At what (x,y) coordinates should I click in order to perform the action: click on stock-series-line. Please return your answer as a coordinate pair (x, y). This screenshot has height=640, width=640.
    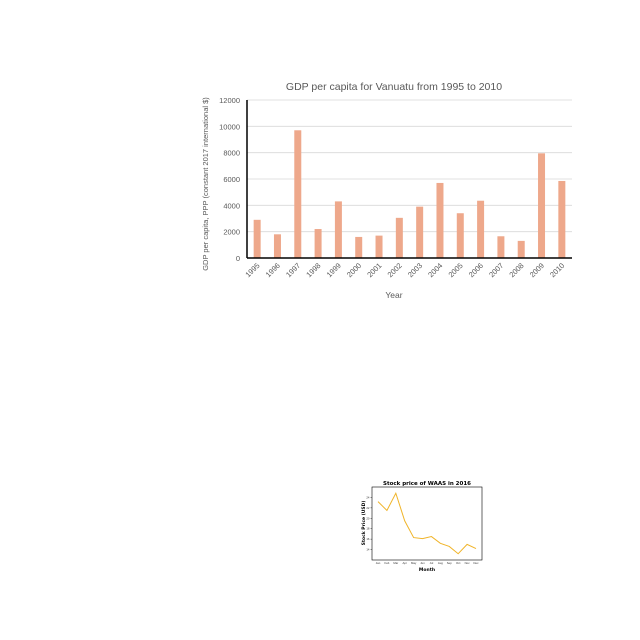
    Looking at the image, I should click on (427, 523).